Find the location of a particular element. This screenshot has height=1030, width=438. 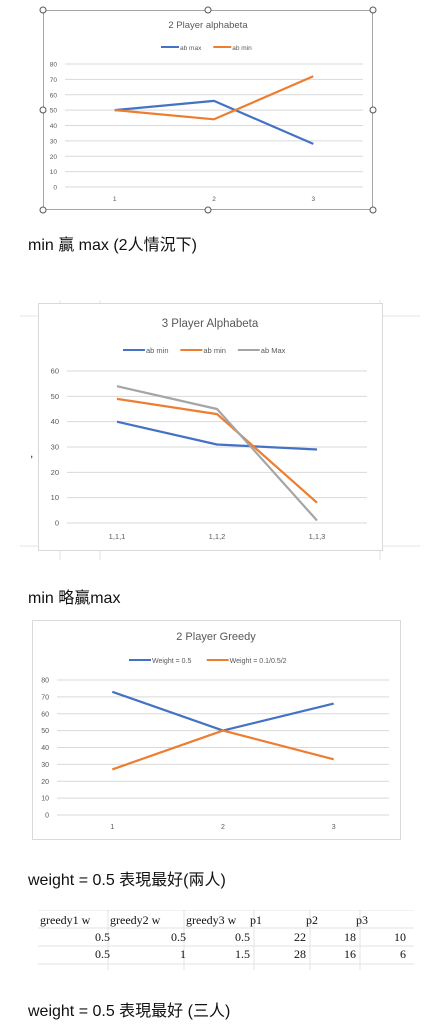

table-header-cell: p2 is located at coordinates (312, 920).